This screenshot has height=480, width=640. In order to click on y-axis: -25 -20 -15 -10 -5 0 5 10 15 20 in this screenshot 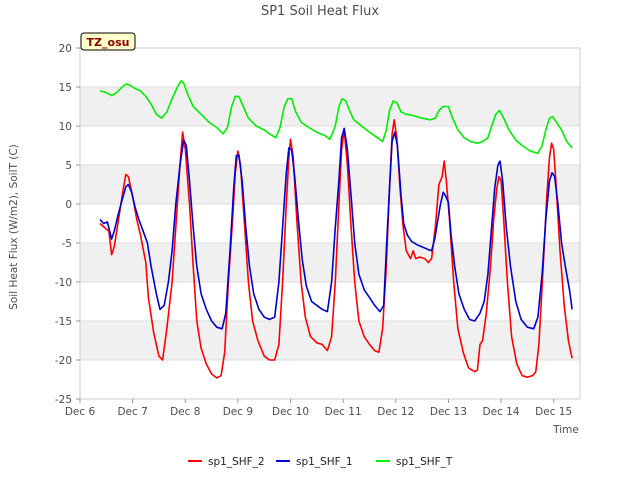, I will do `click(67, 224)`.